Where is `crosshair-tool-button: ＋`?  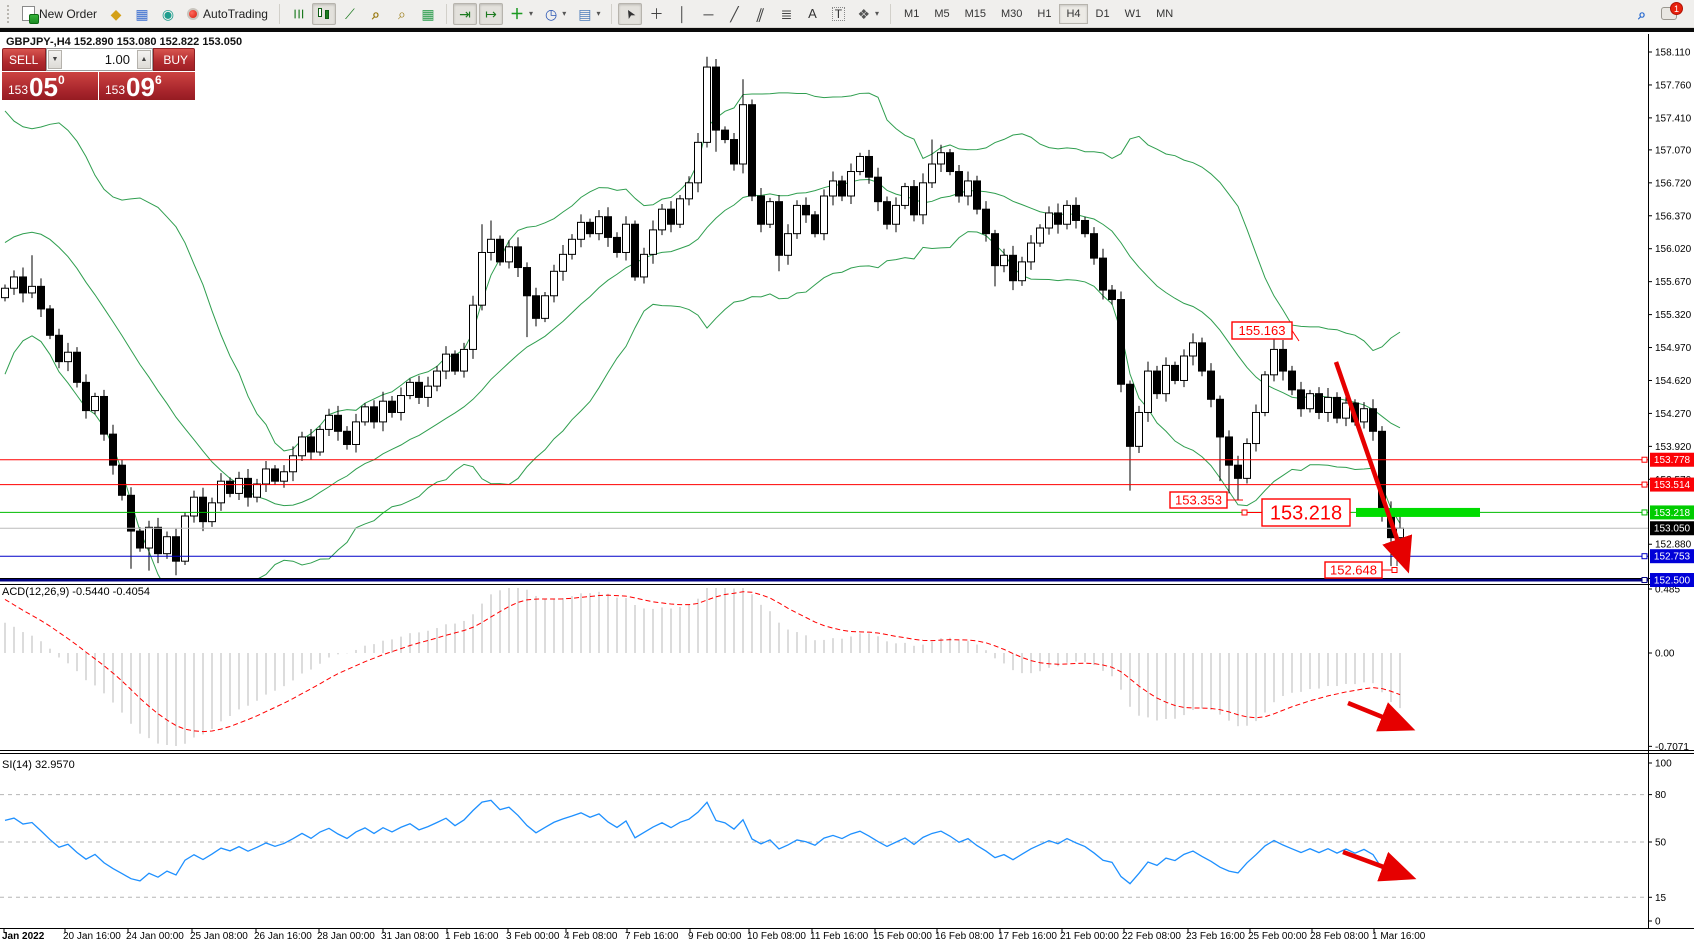
crosshair-tool-button: ＋ is located at coordinates (656, 14).